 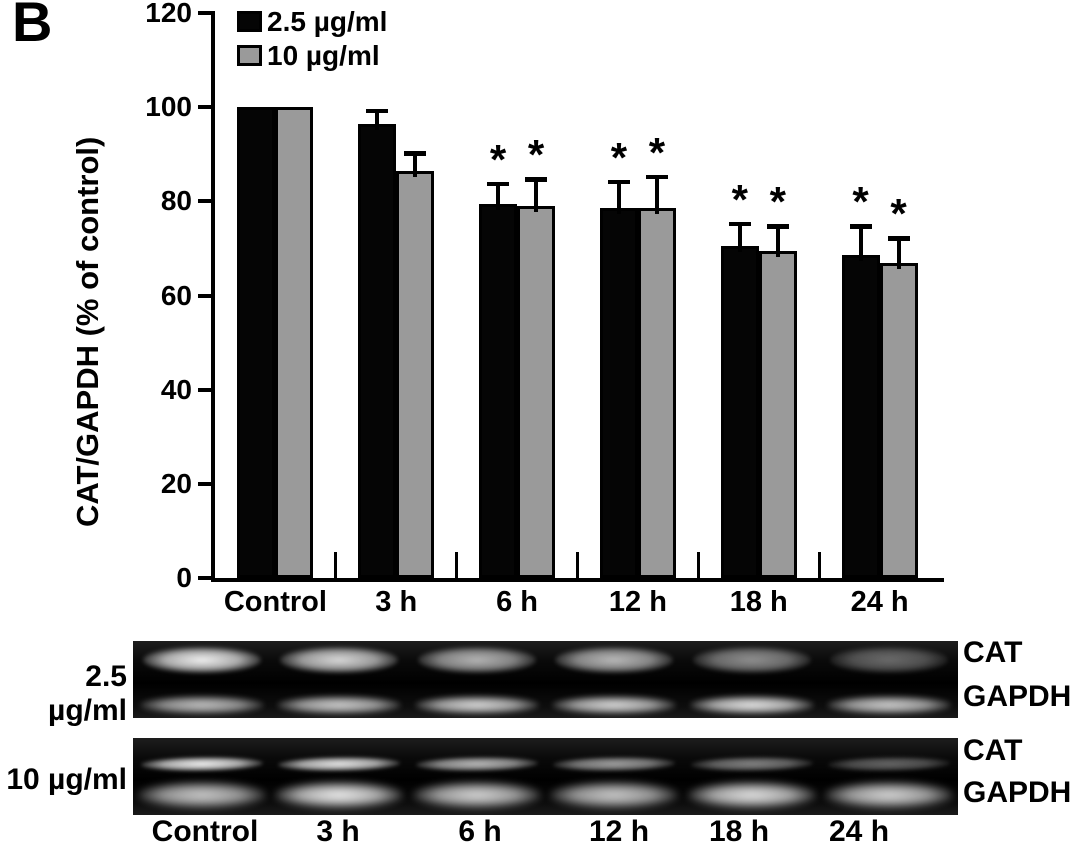 I want to click on chart-category-label: 6 h, so click(x=517, y=602).